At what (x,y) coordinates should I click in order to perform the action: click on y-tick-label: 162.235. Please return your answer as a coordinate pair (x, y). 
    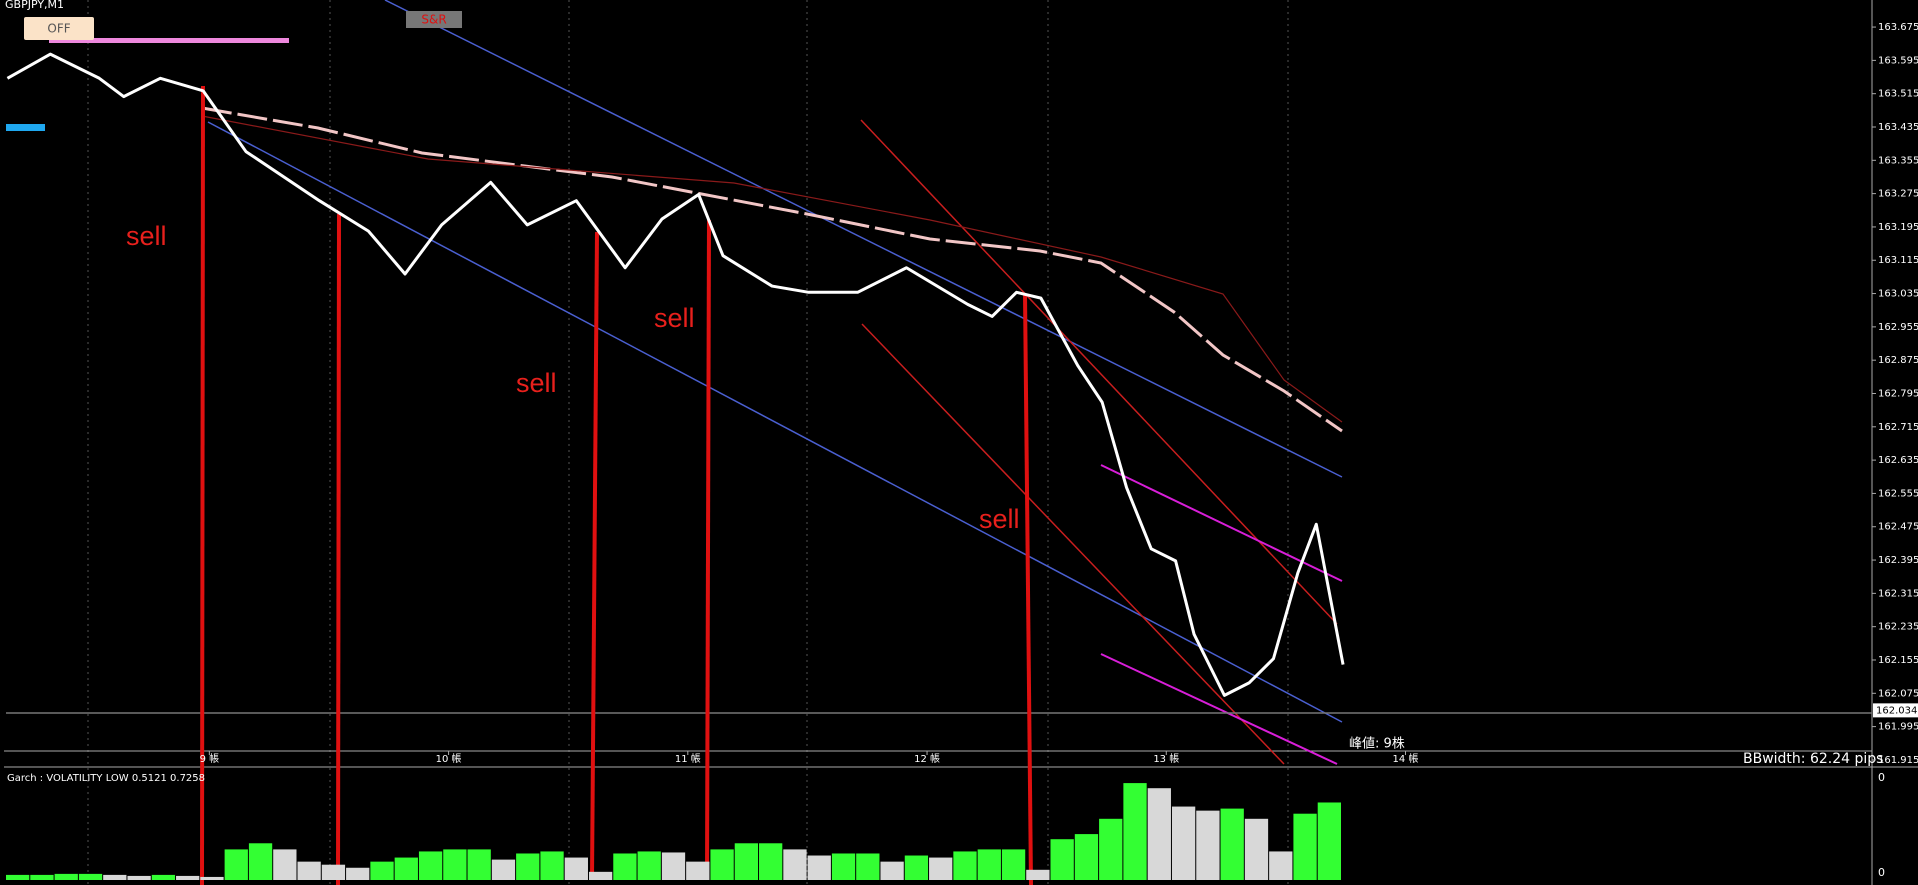
    Looking at the image, I should click on (1898, 627).